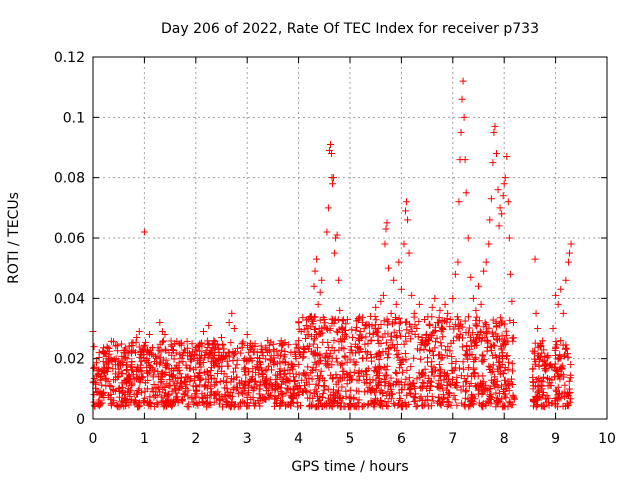  I want to click on x-axis-label: GPS time / hours, so click(349, 467).